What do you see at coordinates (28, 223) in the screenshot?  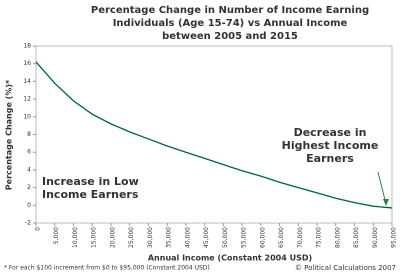 I see `y-tick-label: -2` at bounding box center [28, 223].